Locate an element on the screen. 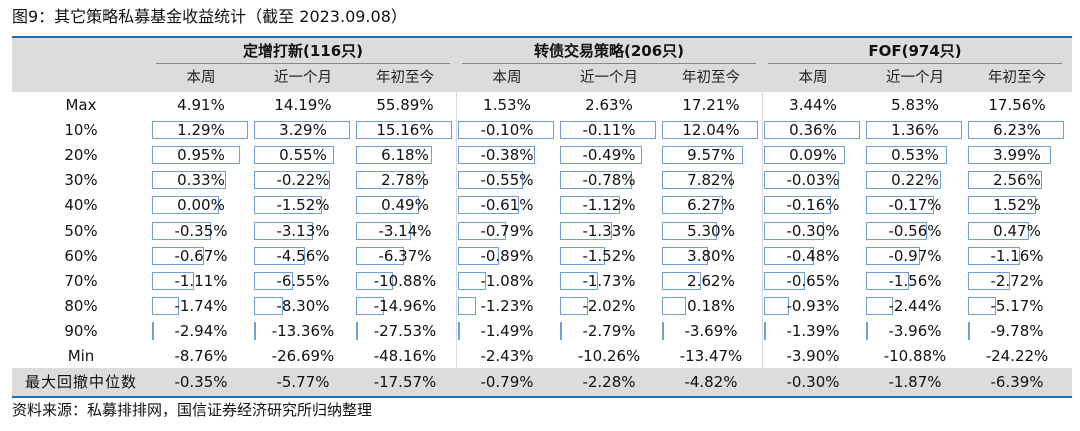 The width and height of the screenshot is (1080, 431). table-cell: -3.90% is located at coordinates (813, 356).